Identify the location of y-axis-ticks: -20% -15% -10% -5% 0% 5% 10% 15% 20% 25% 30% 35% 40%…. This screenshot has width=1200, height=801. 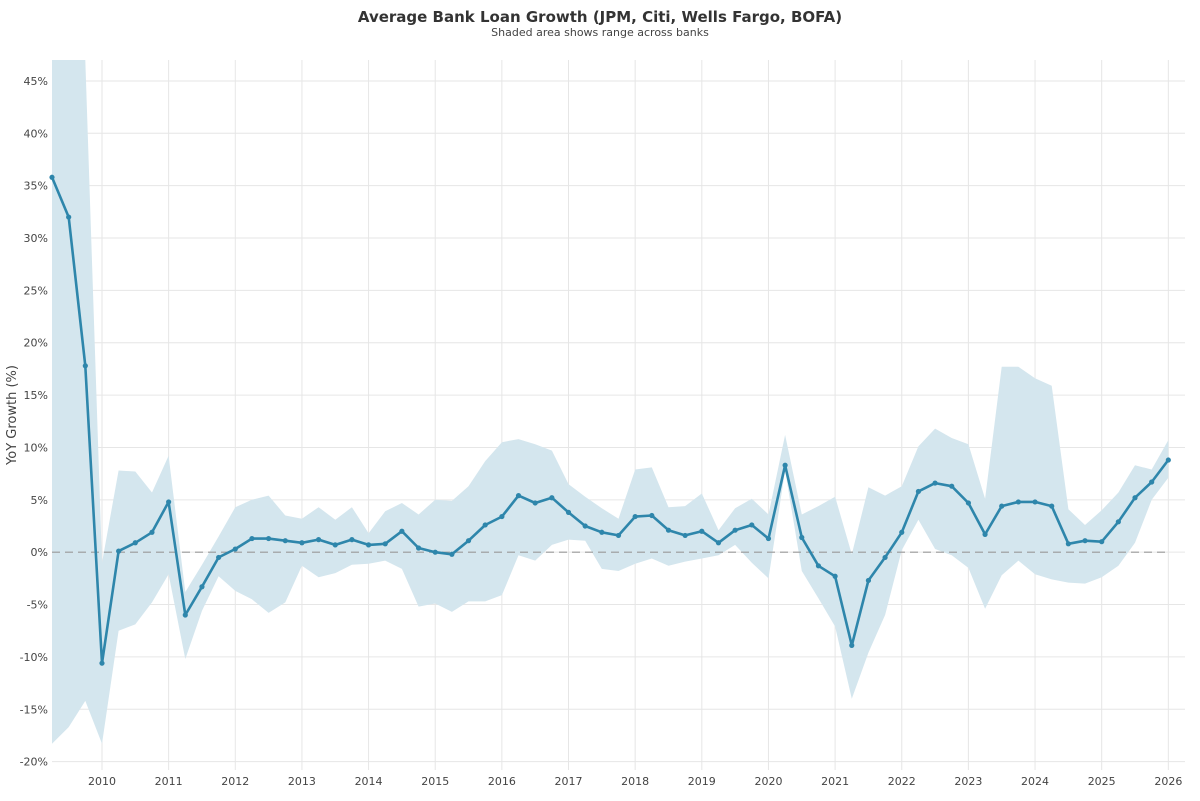
(34, 422).